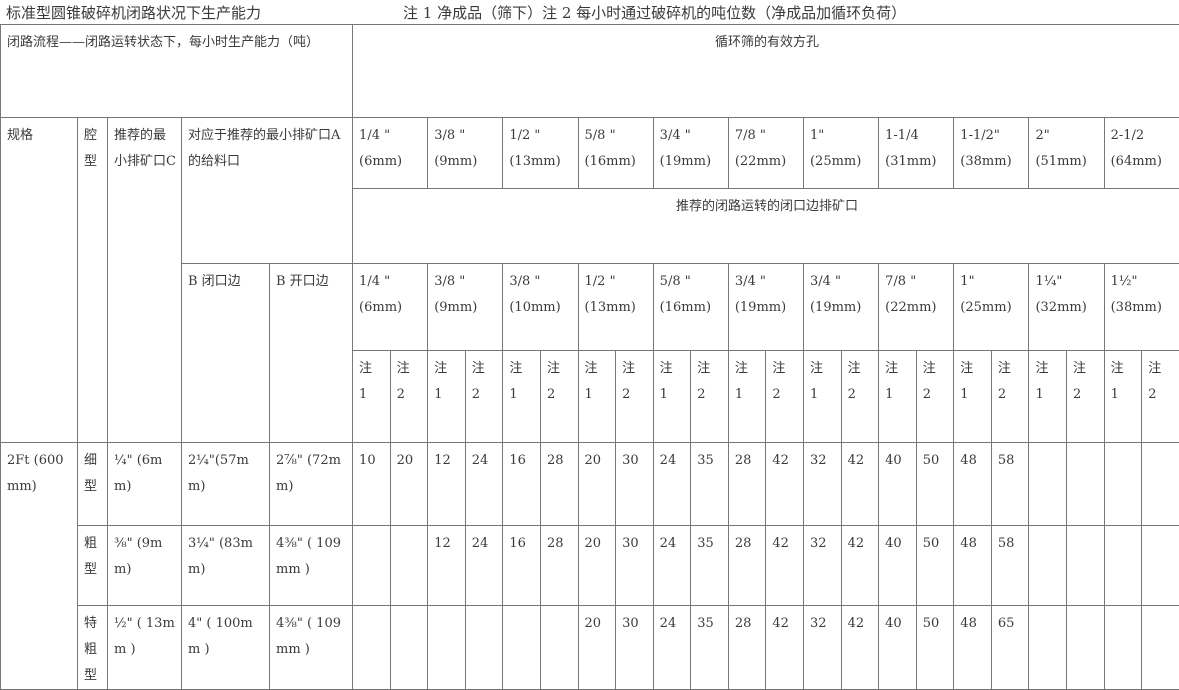  I want to click on css-size-cell: 1" (25mm), so click(991, 307).